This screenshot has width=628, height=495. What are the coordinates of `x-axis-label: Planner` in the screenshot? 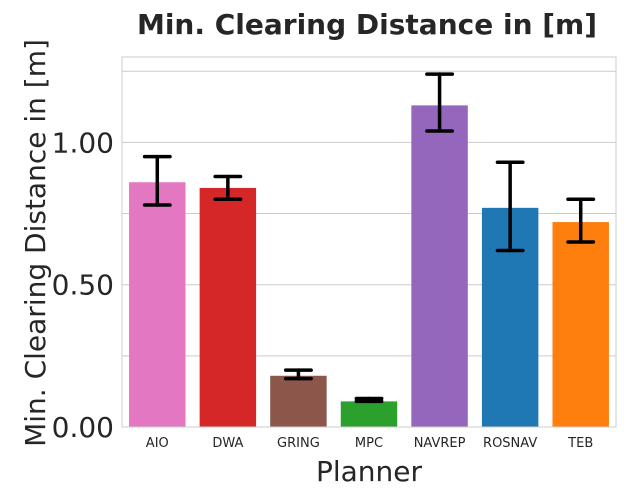 It's located at (369, 471).